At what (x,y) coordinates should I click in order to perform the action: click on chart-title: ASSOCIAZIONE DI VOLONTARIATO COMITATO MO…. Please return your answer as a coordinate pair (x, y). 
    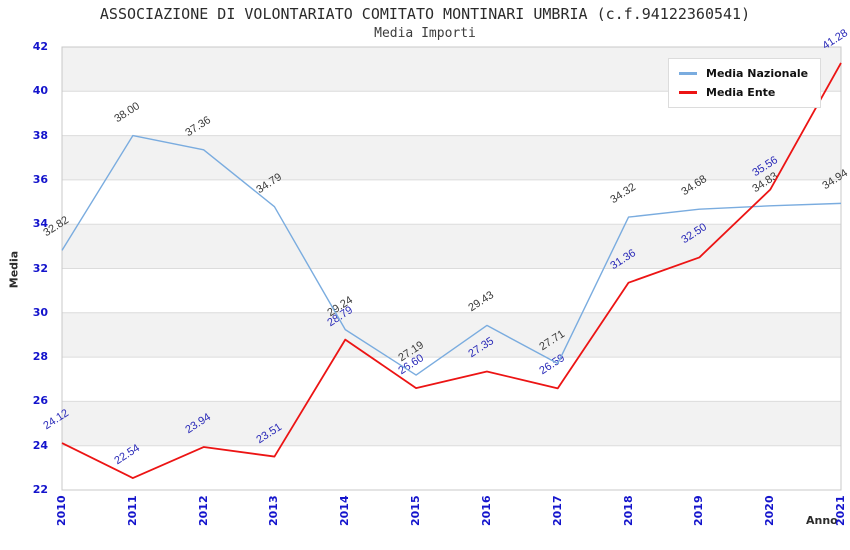
    Looking at the image, I should click on (425, 14).